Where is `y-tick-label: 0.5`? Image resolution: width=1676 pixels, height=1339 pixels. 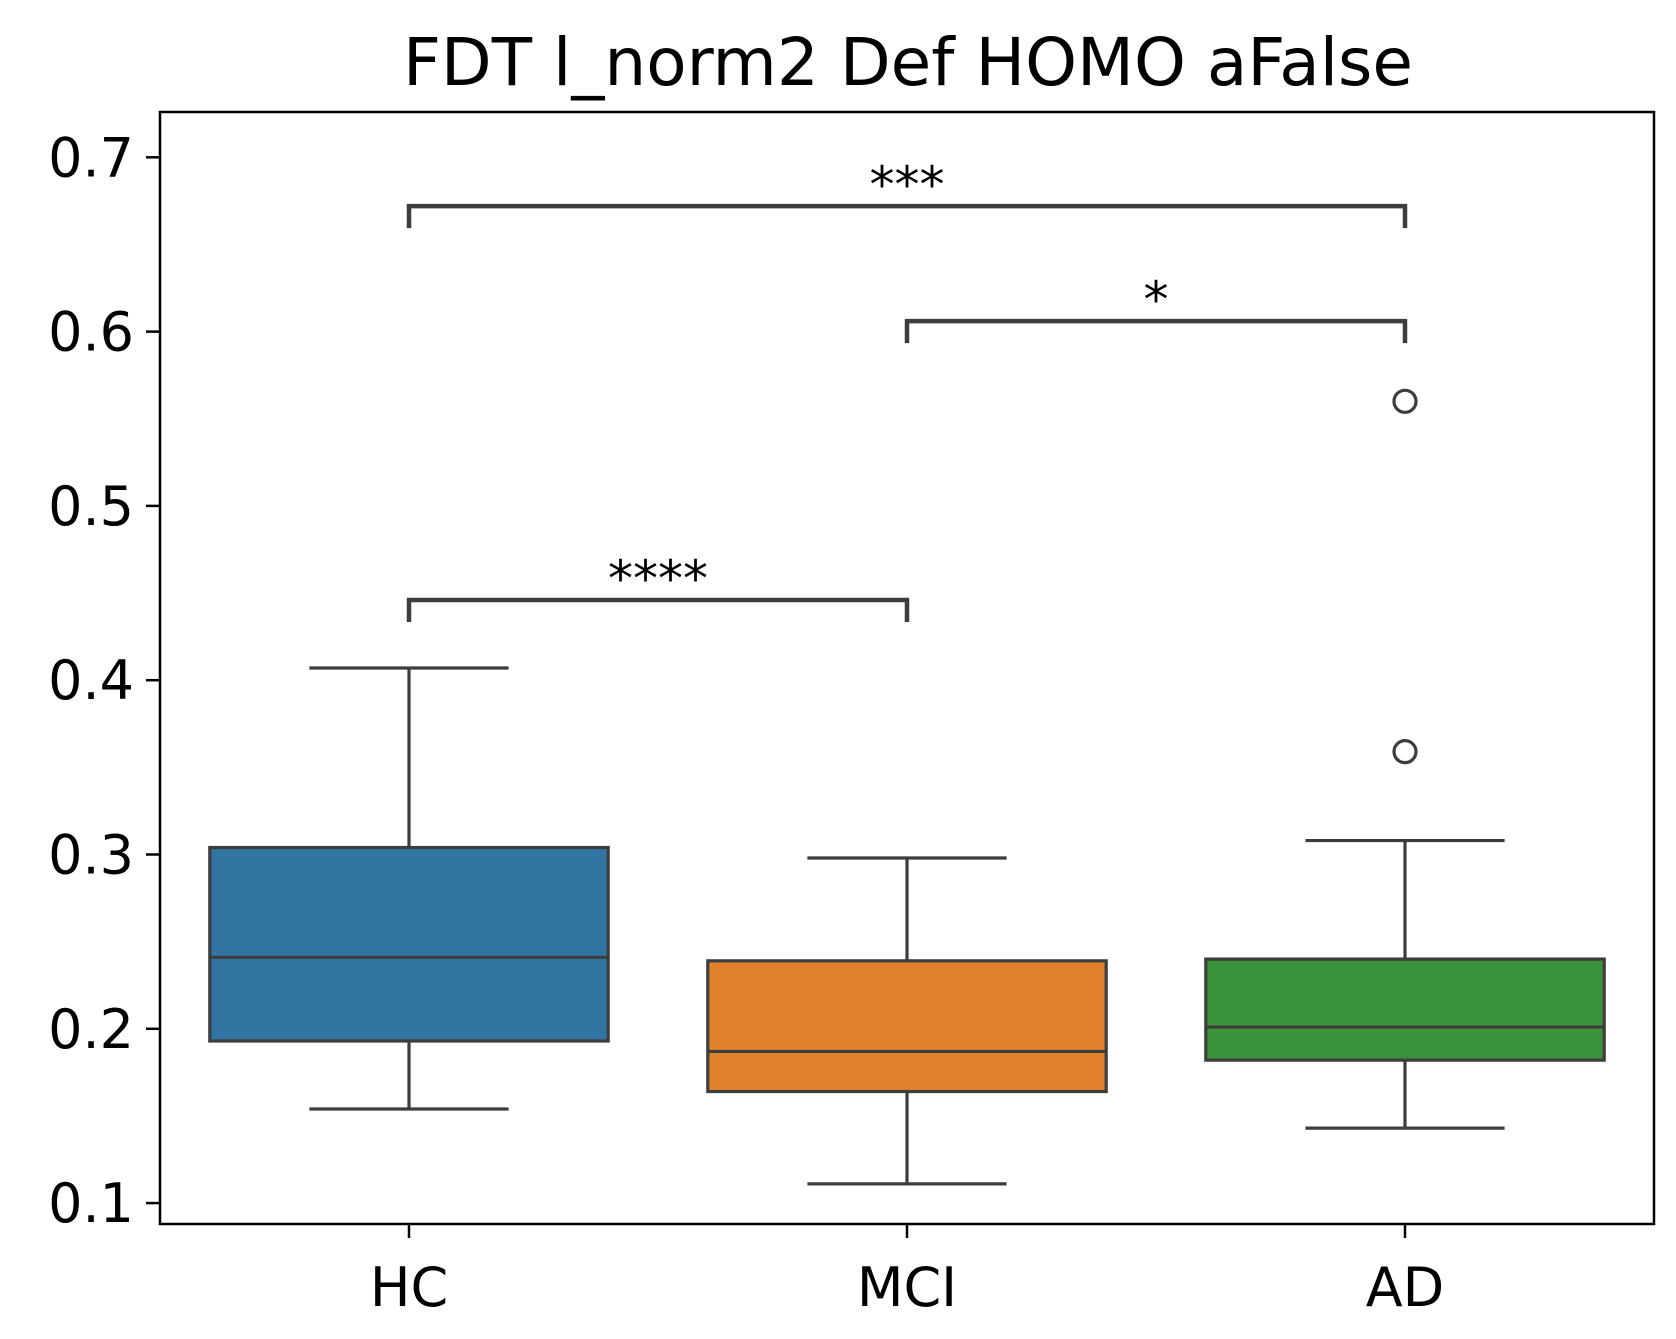
y-tick-label: 0.5 is located at coordinates (91, 506).